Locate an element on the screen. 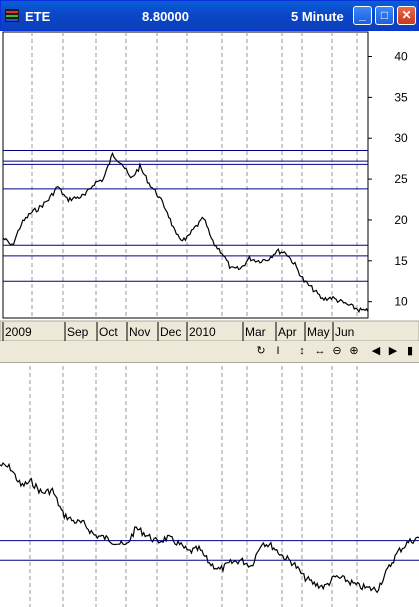  y-tick-label: 20 is located at coordinates (401, 220).